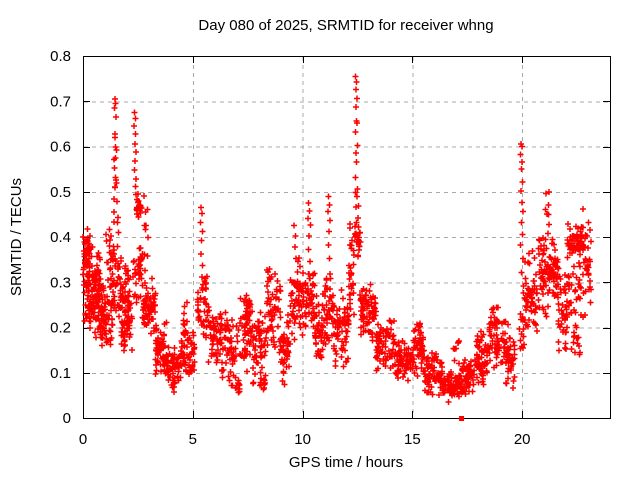 The width and height of the screenshot is (640, 480). I want to click on x-axis-label: GPS time / hours, so click(346, 462).